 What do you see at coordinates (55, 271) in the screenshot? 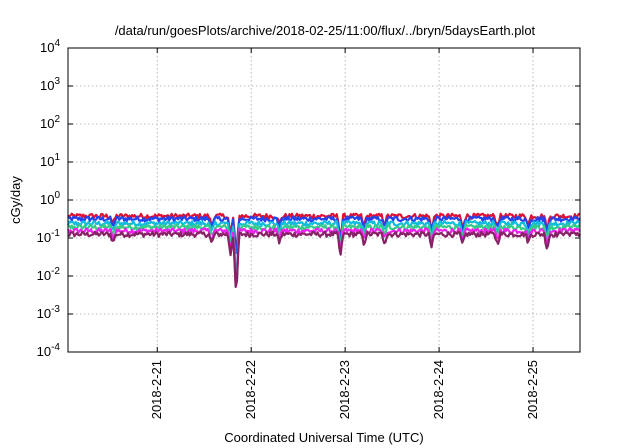
I see `y-tick-exponent: -2` at bounding box center [55, 271].